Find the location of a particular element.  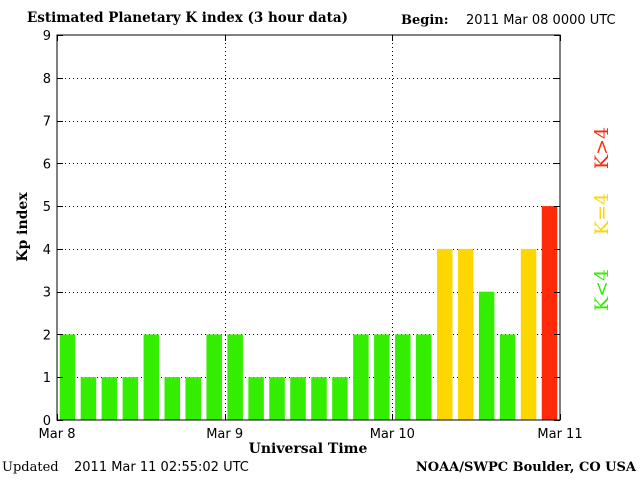

legend-item-k-above-4: K>4 is located at coordinates (602, 148).